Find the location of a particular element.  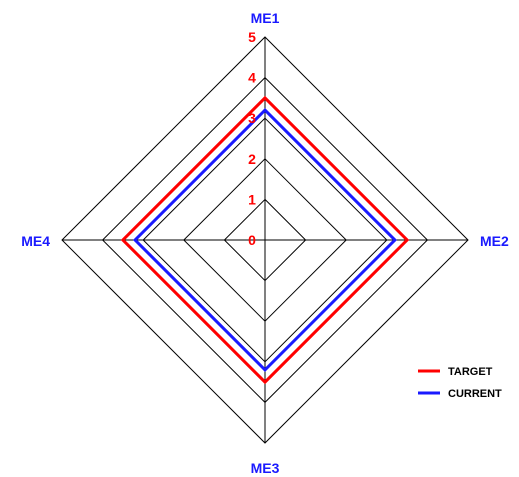

tick-label: 0 is located at coordinates (252, 240).